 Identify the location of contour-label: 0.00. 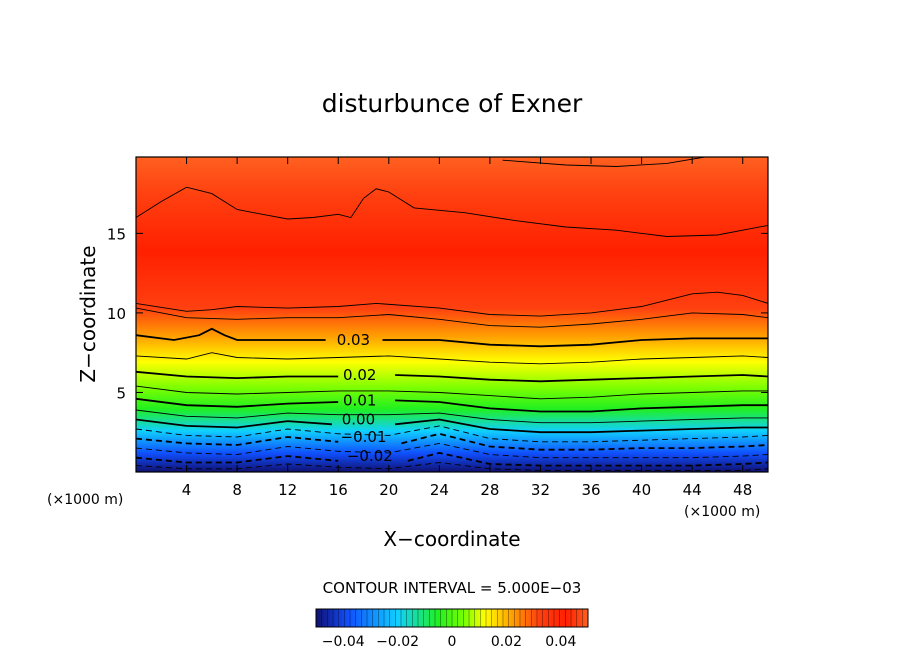
(358, 420).